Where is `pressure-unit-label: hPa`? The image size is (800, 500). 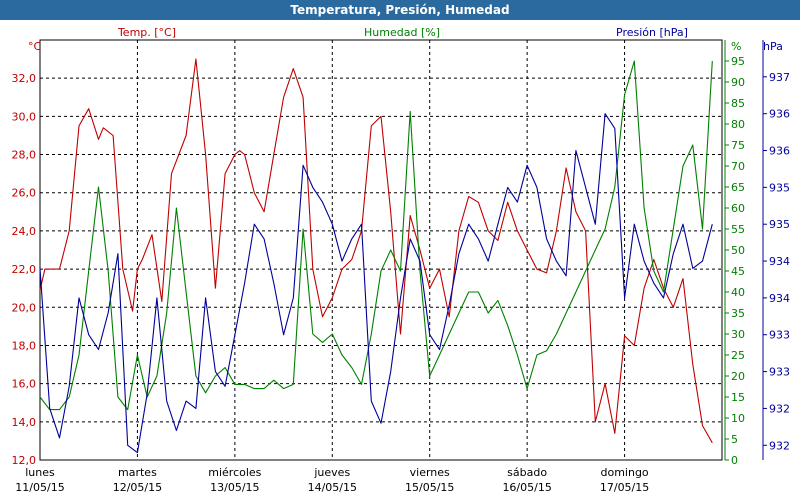 pressure-unit-label: hPa is located at coordinates (773, 46).